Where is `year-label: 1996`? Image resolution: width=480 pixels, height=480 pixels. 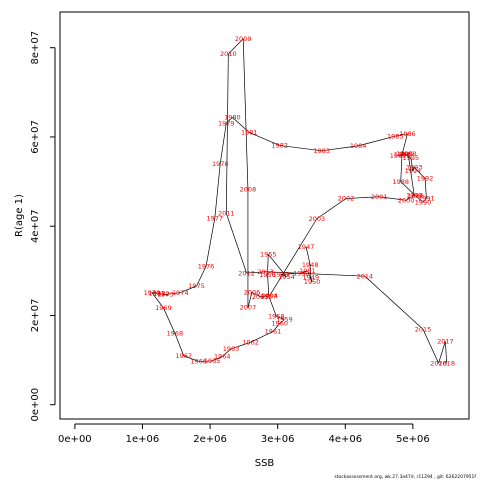 year-label: 1996 is located at coordinates (405, 154).